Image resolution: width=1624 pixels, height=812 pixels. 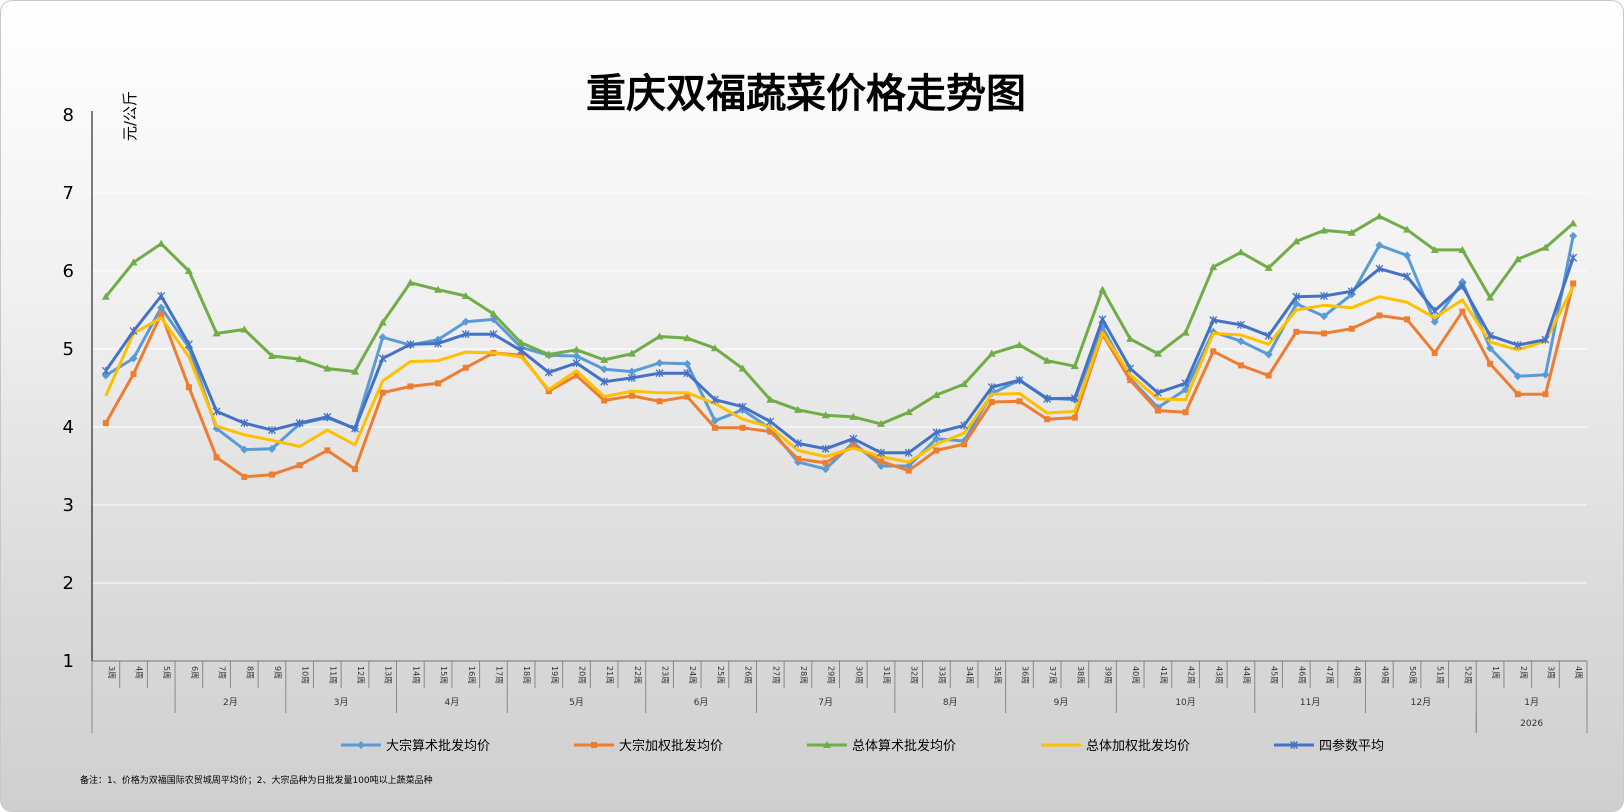 What do you see at coordinates (1412, 675) in the screenshot?
I see `x-tick-label: 50周` at bounding box center [1412, 675].